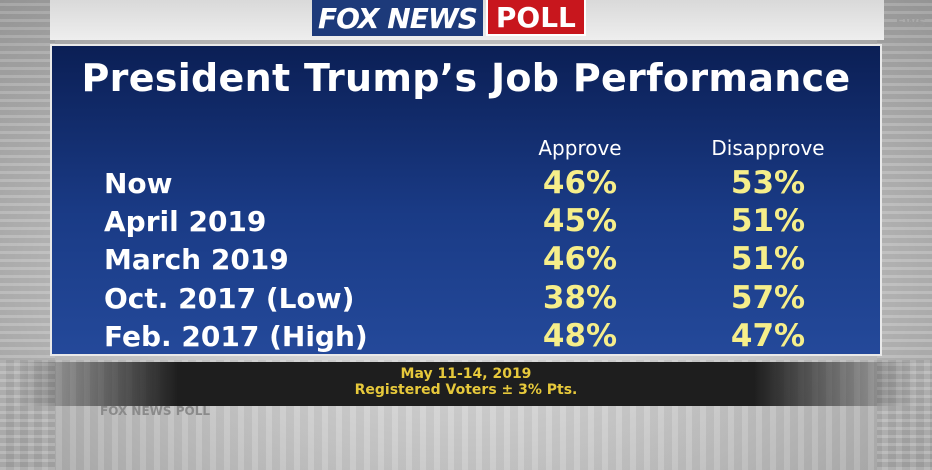 Image resolution: width=932 pixels, height=470 pixels. Describe the element at coordinates (580, 148) in the screenshot. I see `column-header-approve: Approve` at that location.